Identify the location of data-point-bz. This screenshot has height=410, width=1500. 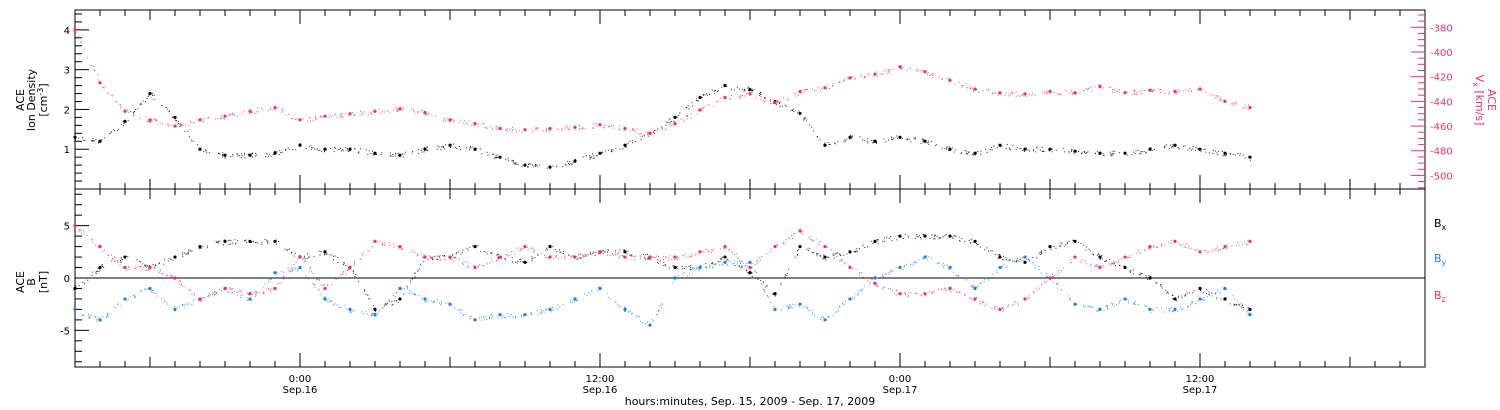
(425, 257).